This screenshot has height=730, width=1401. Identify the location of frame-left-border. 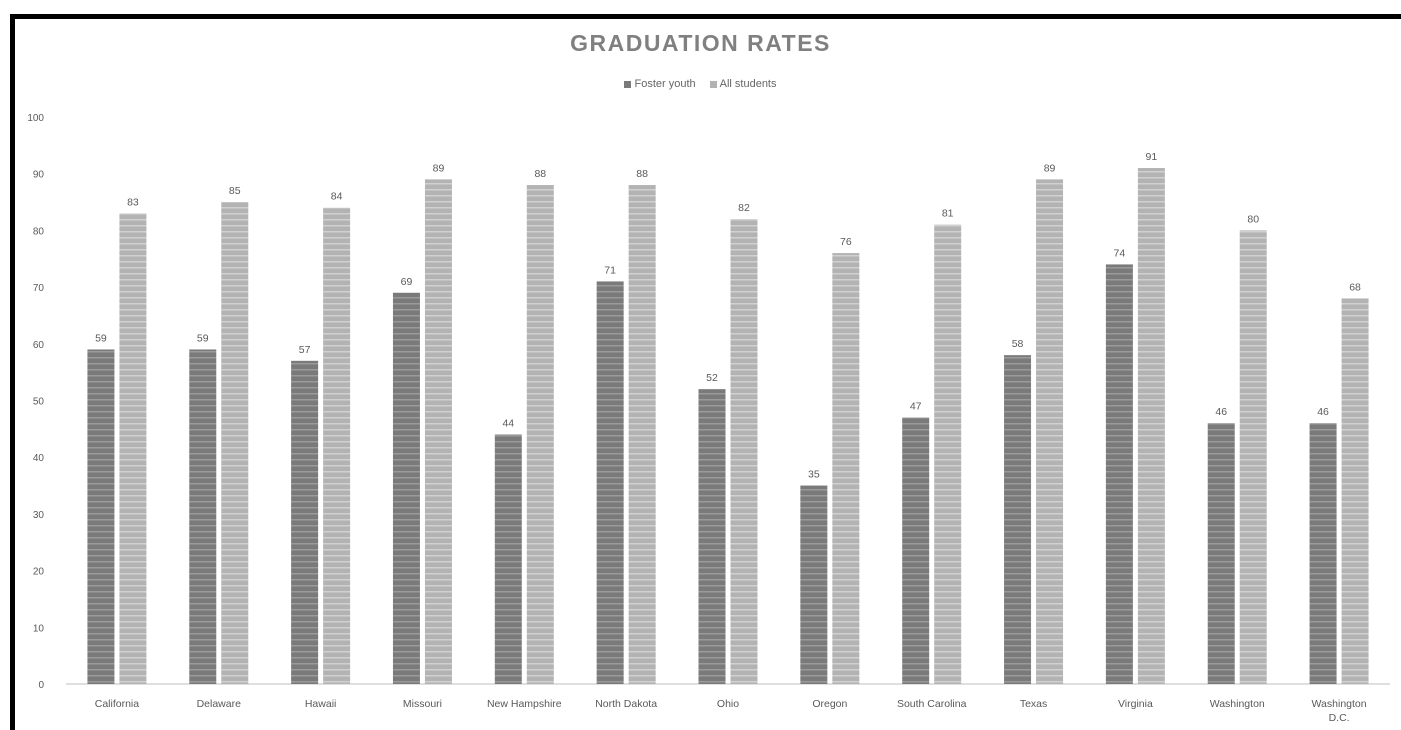
(12, 372).